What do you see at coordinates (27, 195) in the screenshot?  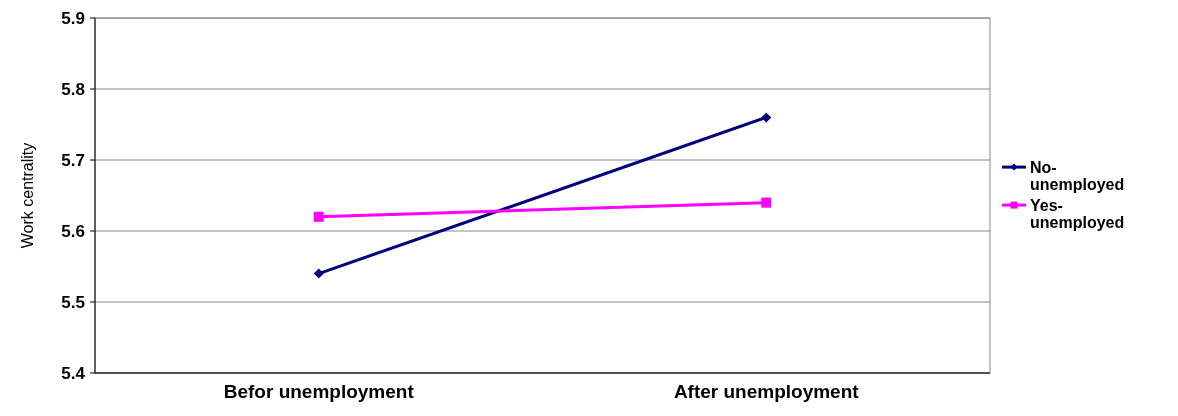 I see `y-axis-title: Work centrality` at bounding box center [27, 195].